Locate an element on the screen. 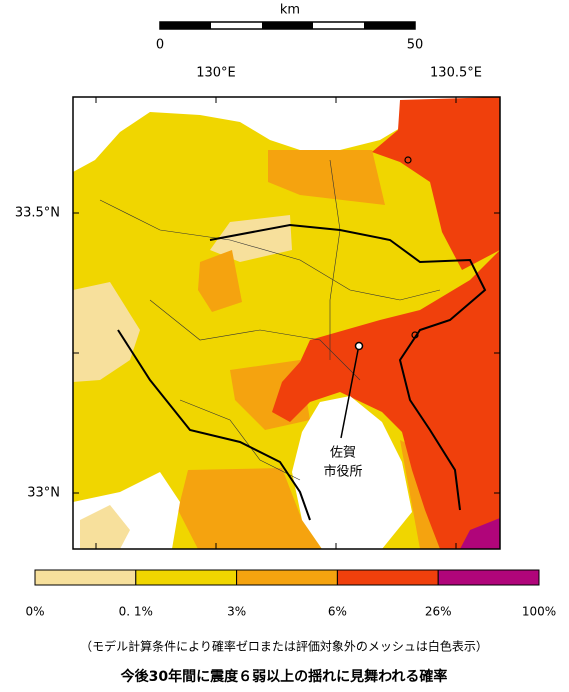 This screenshot has height=692, width=569. place-label: 市役所 is located at coordinates (342, 472).